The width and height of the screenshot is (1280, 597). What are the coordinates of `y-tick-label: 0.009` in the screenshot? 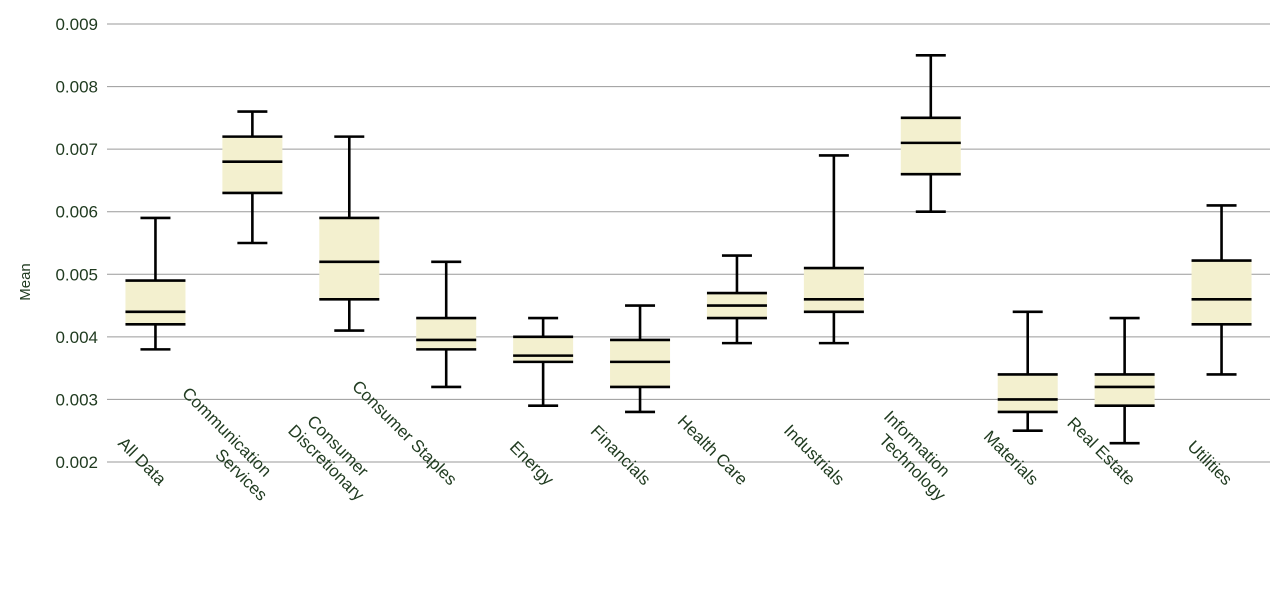 It's located at (76, 24).